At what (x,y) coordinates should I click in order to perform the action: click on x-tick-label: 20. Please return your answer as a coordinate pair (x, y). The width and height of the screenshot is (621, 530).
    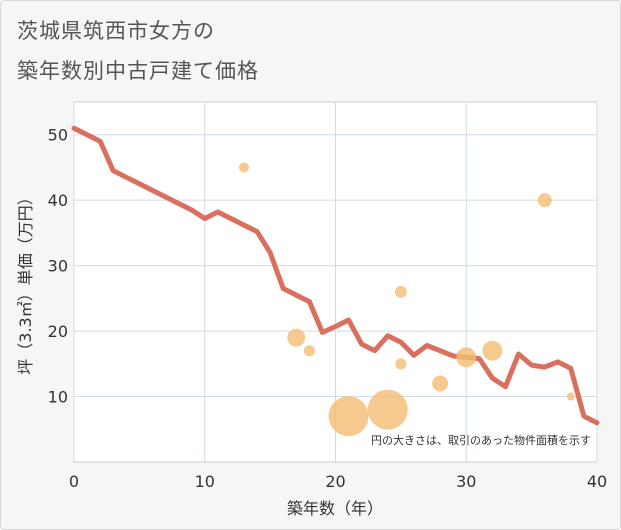
    Looking at the image, I should click on (335, 481).